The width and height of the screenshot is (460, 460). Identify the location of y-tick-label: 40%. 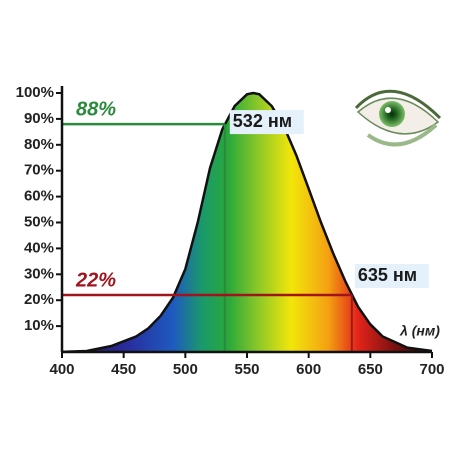
(39, 247).